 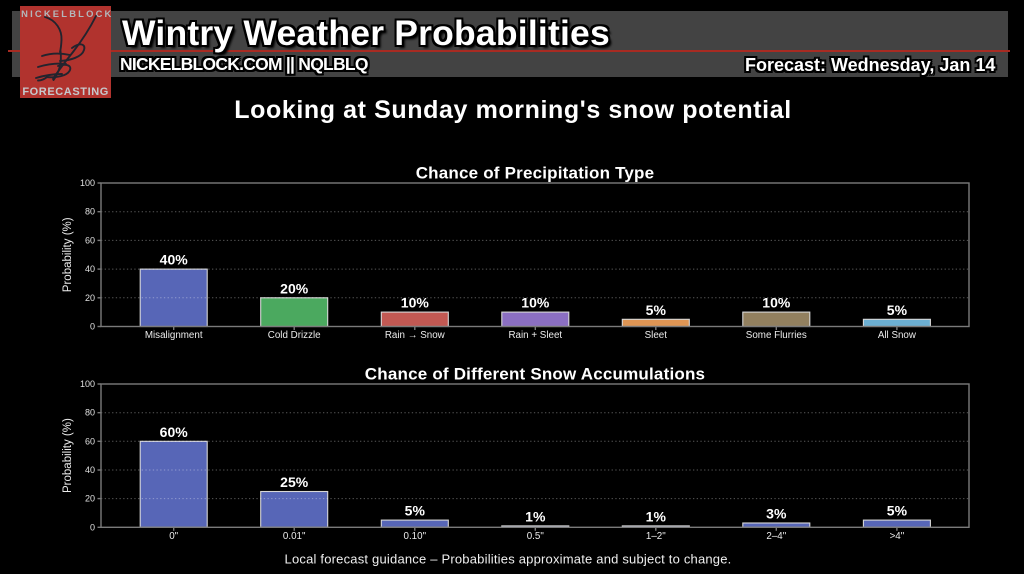 I want to click on svg-text: 2–4", so click(x=776, y=536).